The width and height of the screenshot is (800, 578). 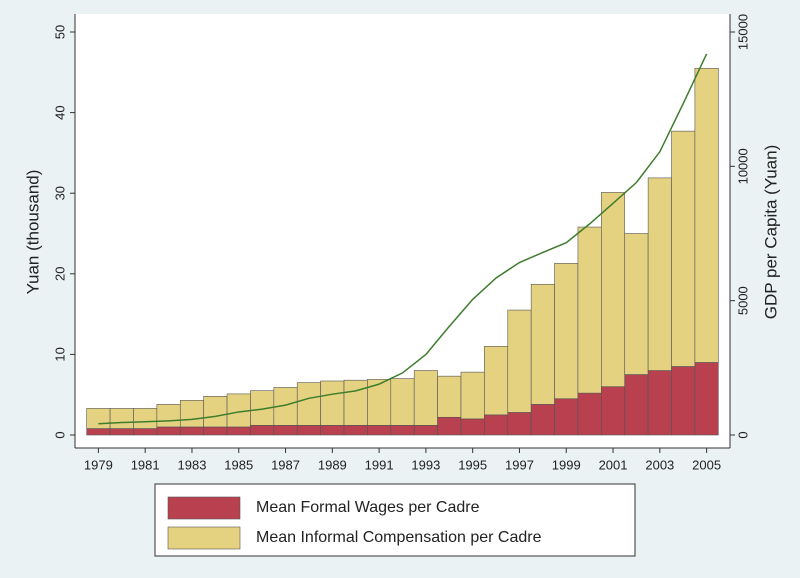 I want to click on legend-label: Mean Informal Compensation per Cadre, so click(x=399, y=537).